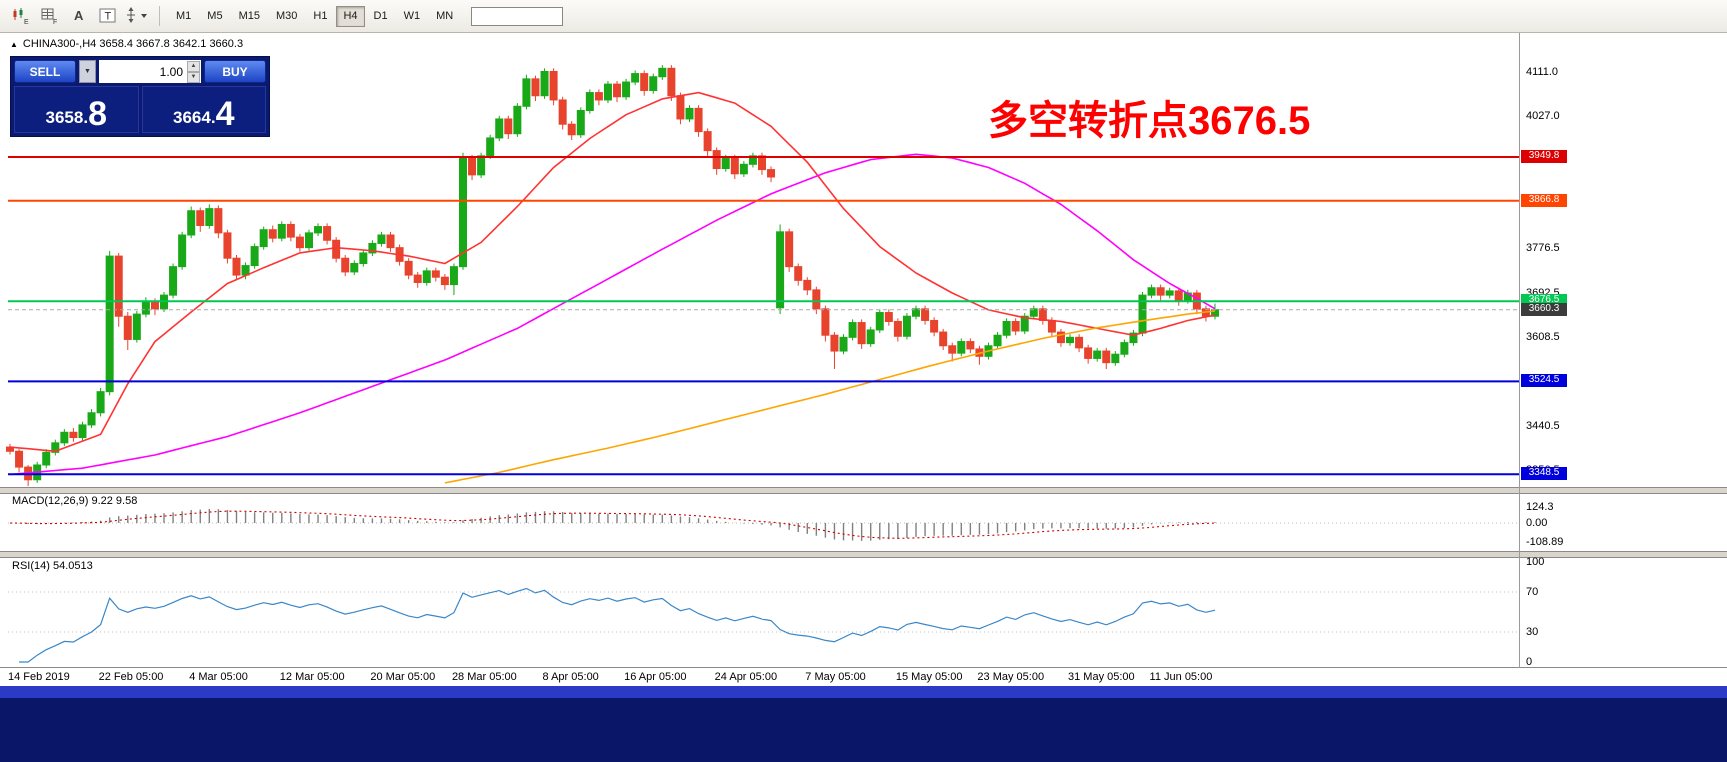 This screenshot has width=1727, height=762. Describe the element at coordinates (320, 16) in the screenshot. I see `timeframe-button-h1: H1` at that location.